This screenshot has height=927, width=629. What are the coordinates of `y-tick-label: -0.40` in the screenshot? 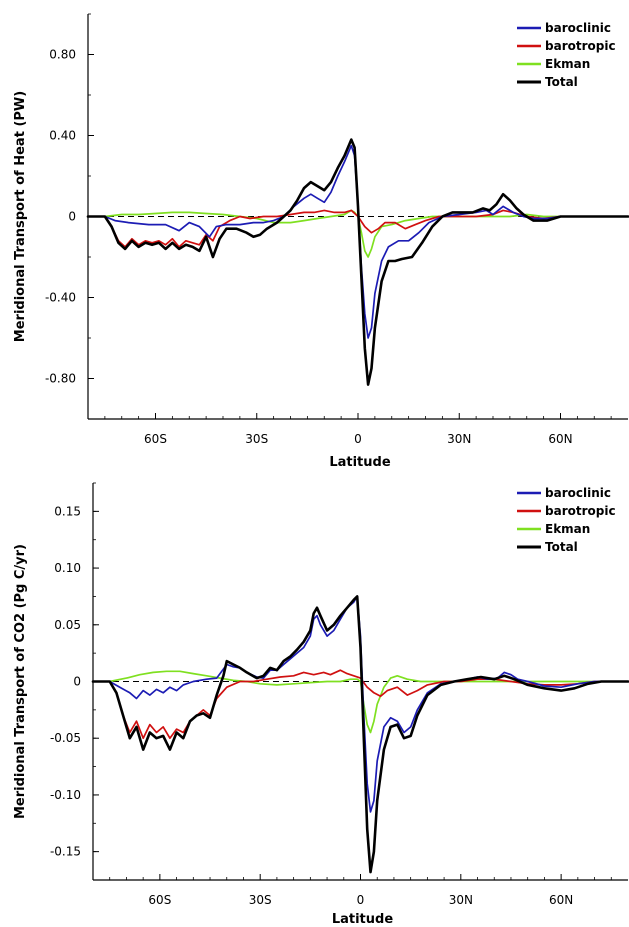 It's located at (60, 298).